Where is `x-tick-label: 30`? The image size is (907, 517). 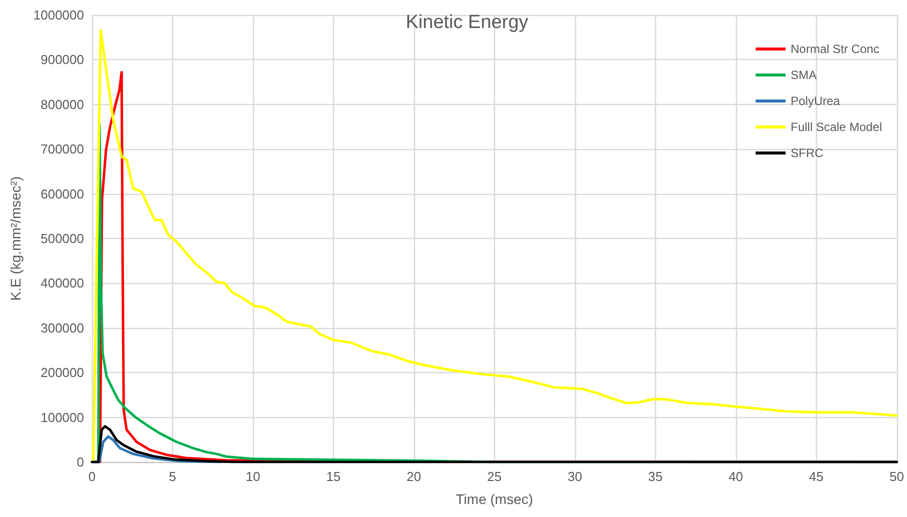 x-tick-label: 30 is located at coordinates (575, 476).